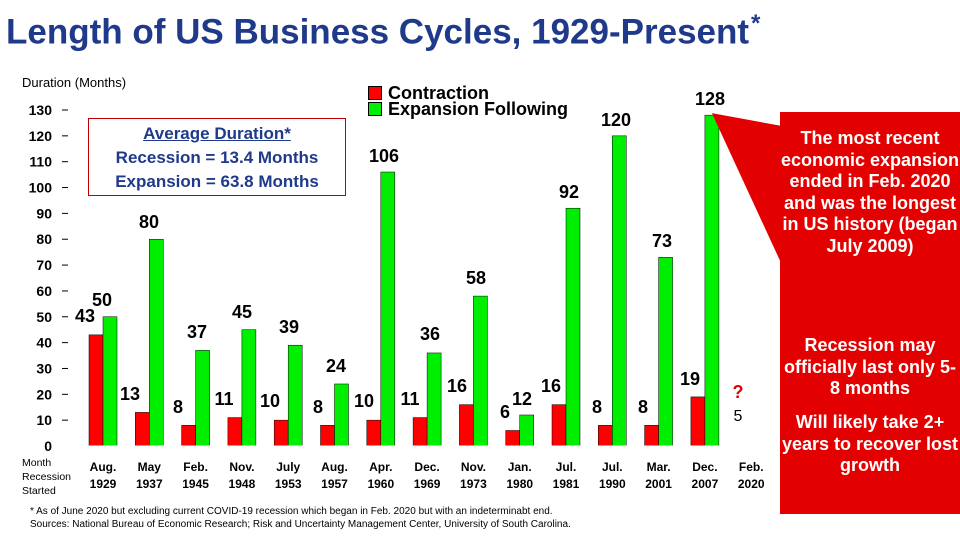 The height and width of the screenshot is (540, 960). Describe the element at coordinates (519, 484) in the screenshot. I see `x-tick-year: 1980` at that location.